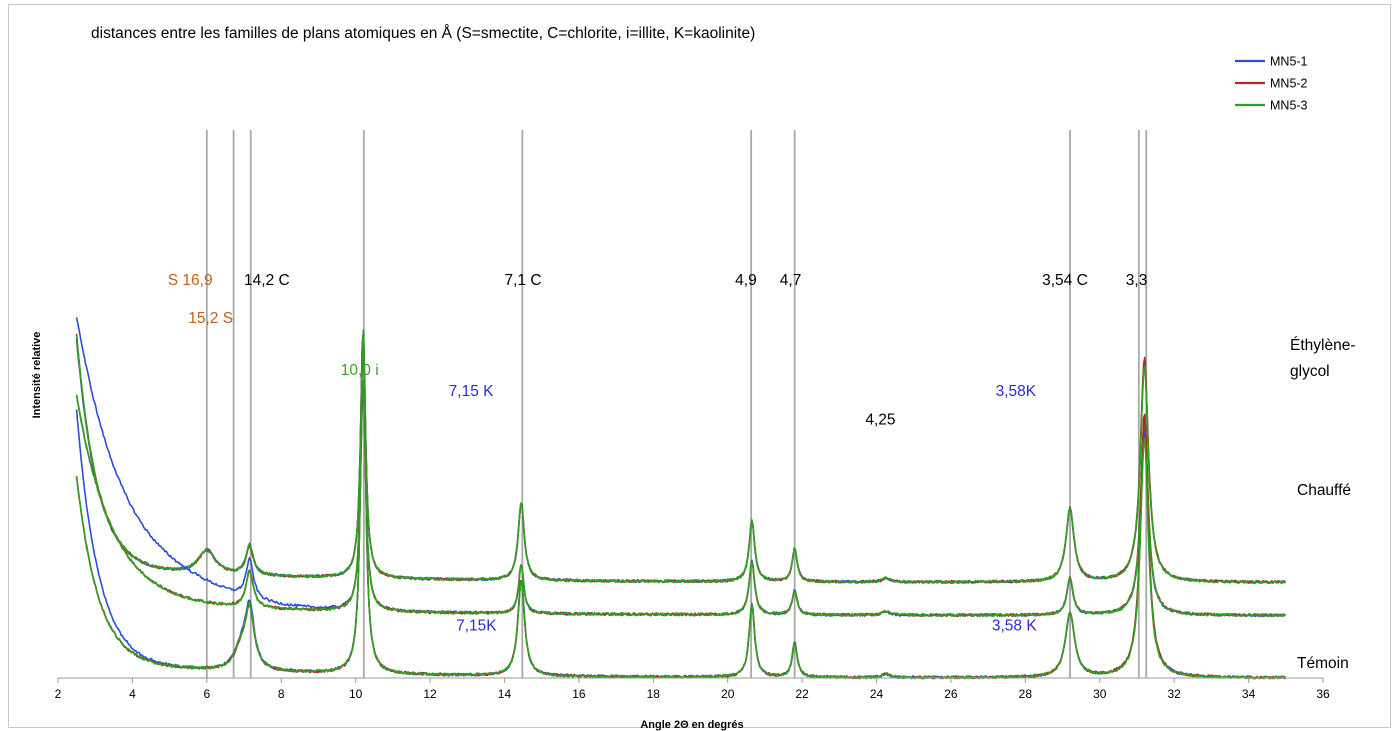 Image resolution: width=1399 pixels, height=731 pixels. What do you see at coordinates (267, 280) in the screenshot?
I see `peak-annotation: 14,2 C` at bounding box center [267, 280].